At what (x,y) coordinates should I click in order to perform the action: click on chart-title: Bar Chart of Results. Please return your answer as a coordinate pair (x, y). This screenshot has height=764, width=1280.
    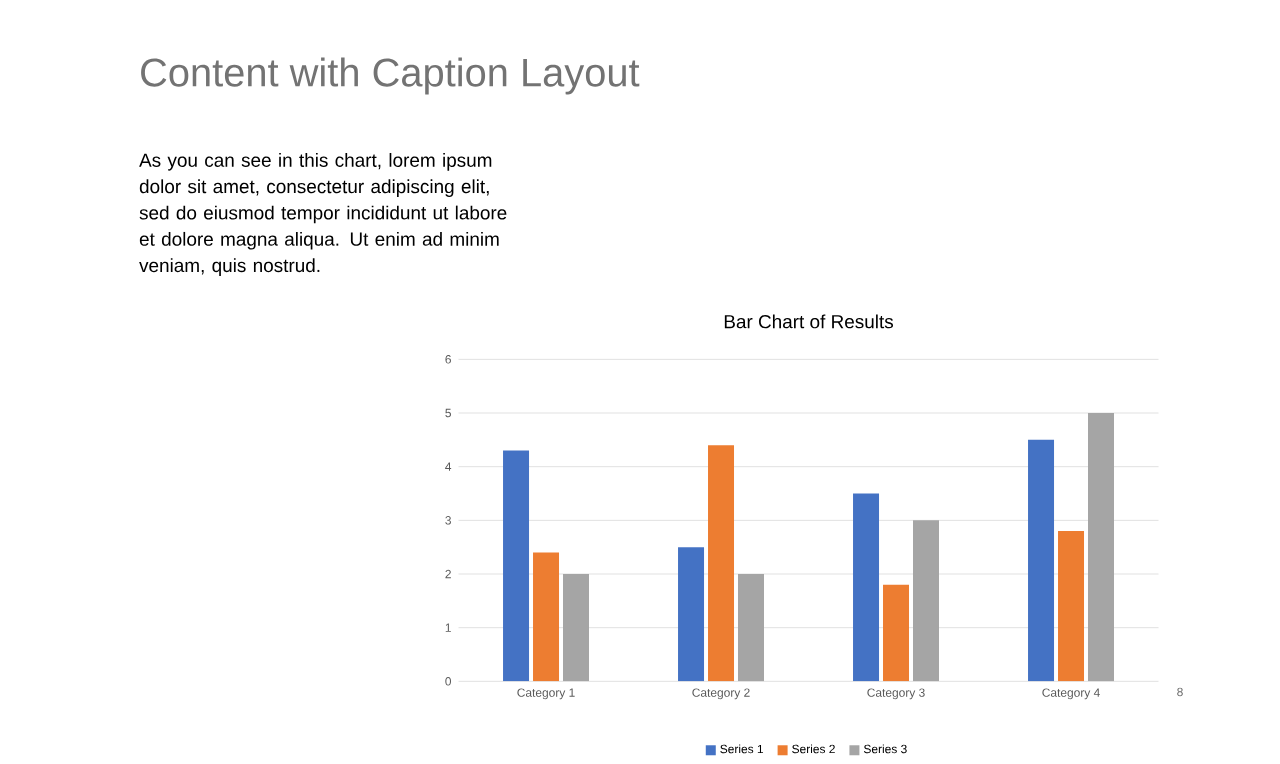
    Looking at the image, I should click on (809, 321).